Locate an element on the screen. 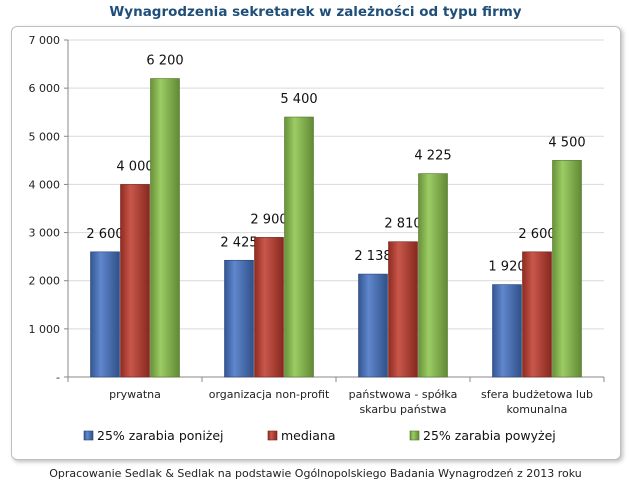 The width and height of the screenshot is (631, 490). data-label: 2 810 is located at coordinates (402, 224).